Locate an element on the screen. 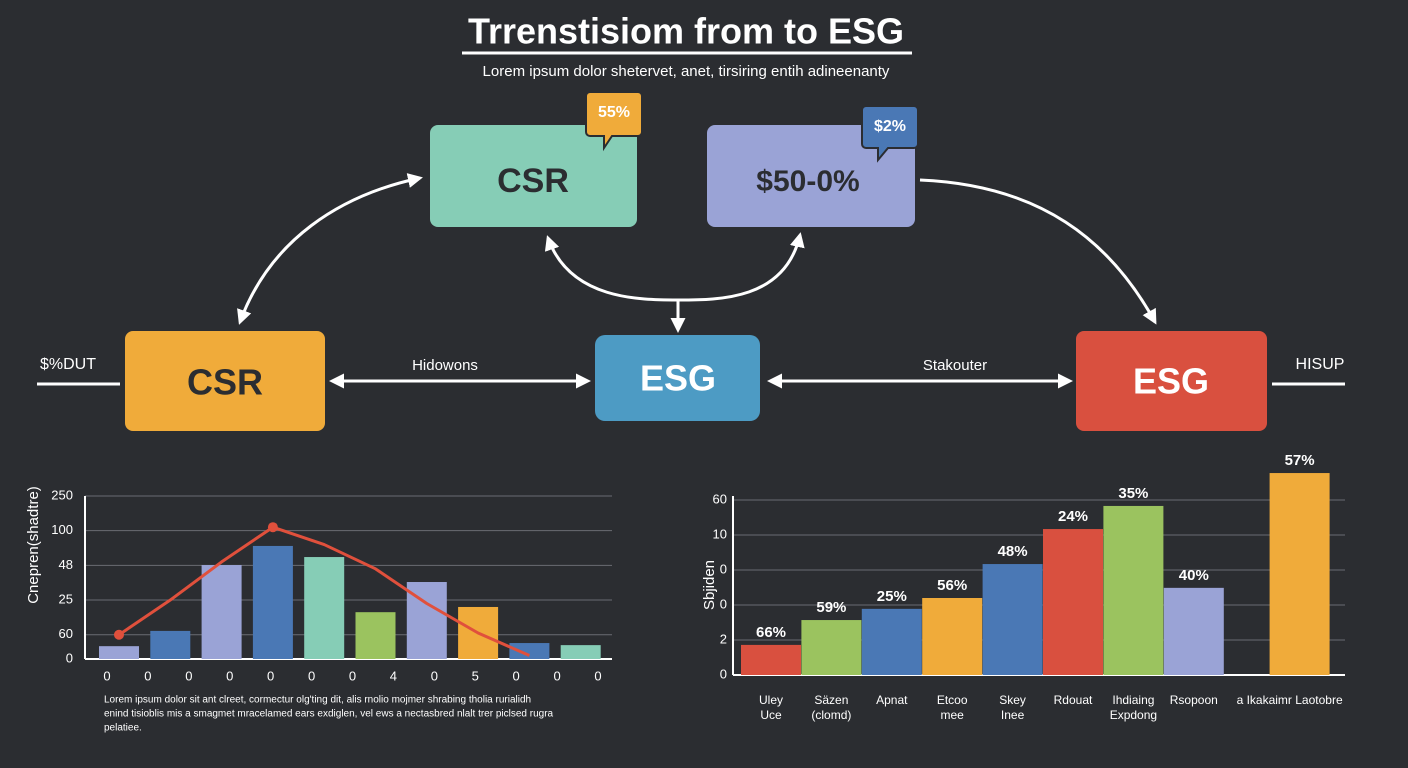 This screenshot has height=768, width=1408. x-tick-label: a Ikakaimr Laotobre is located at coordinates (1290, 700).